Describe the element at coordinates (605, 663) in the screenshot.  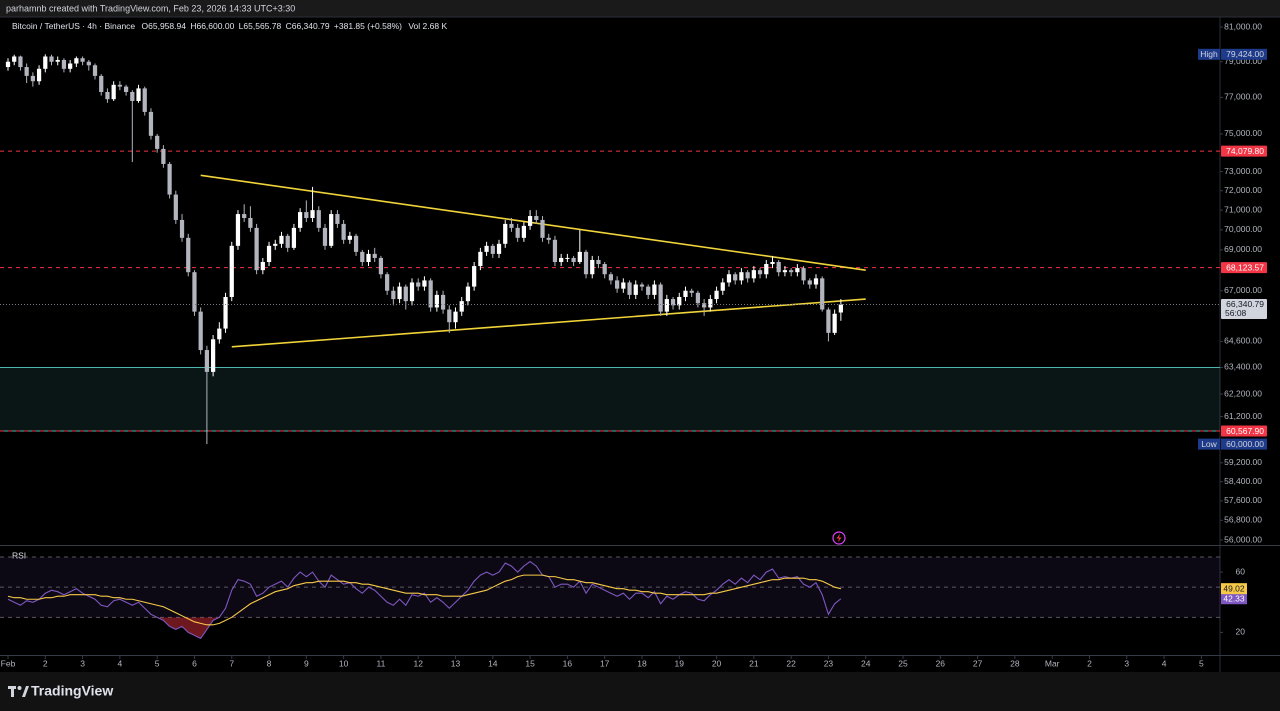
I see `x-tick-label: 17` at that location.